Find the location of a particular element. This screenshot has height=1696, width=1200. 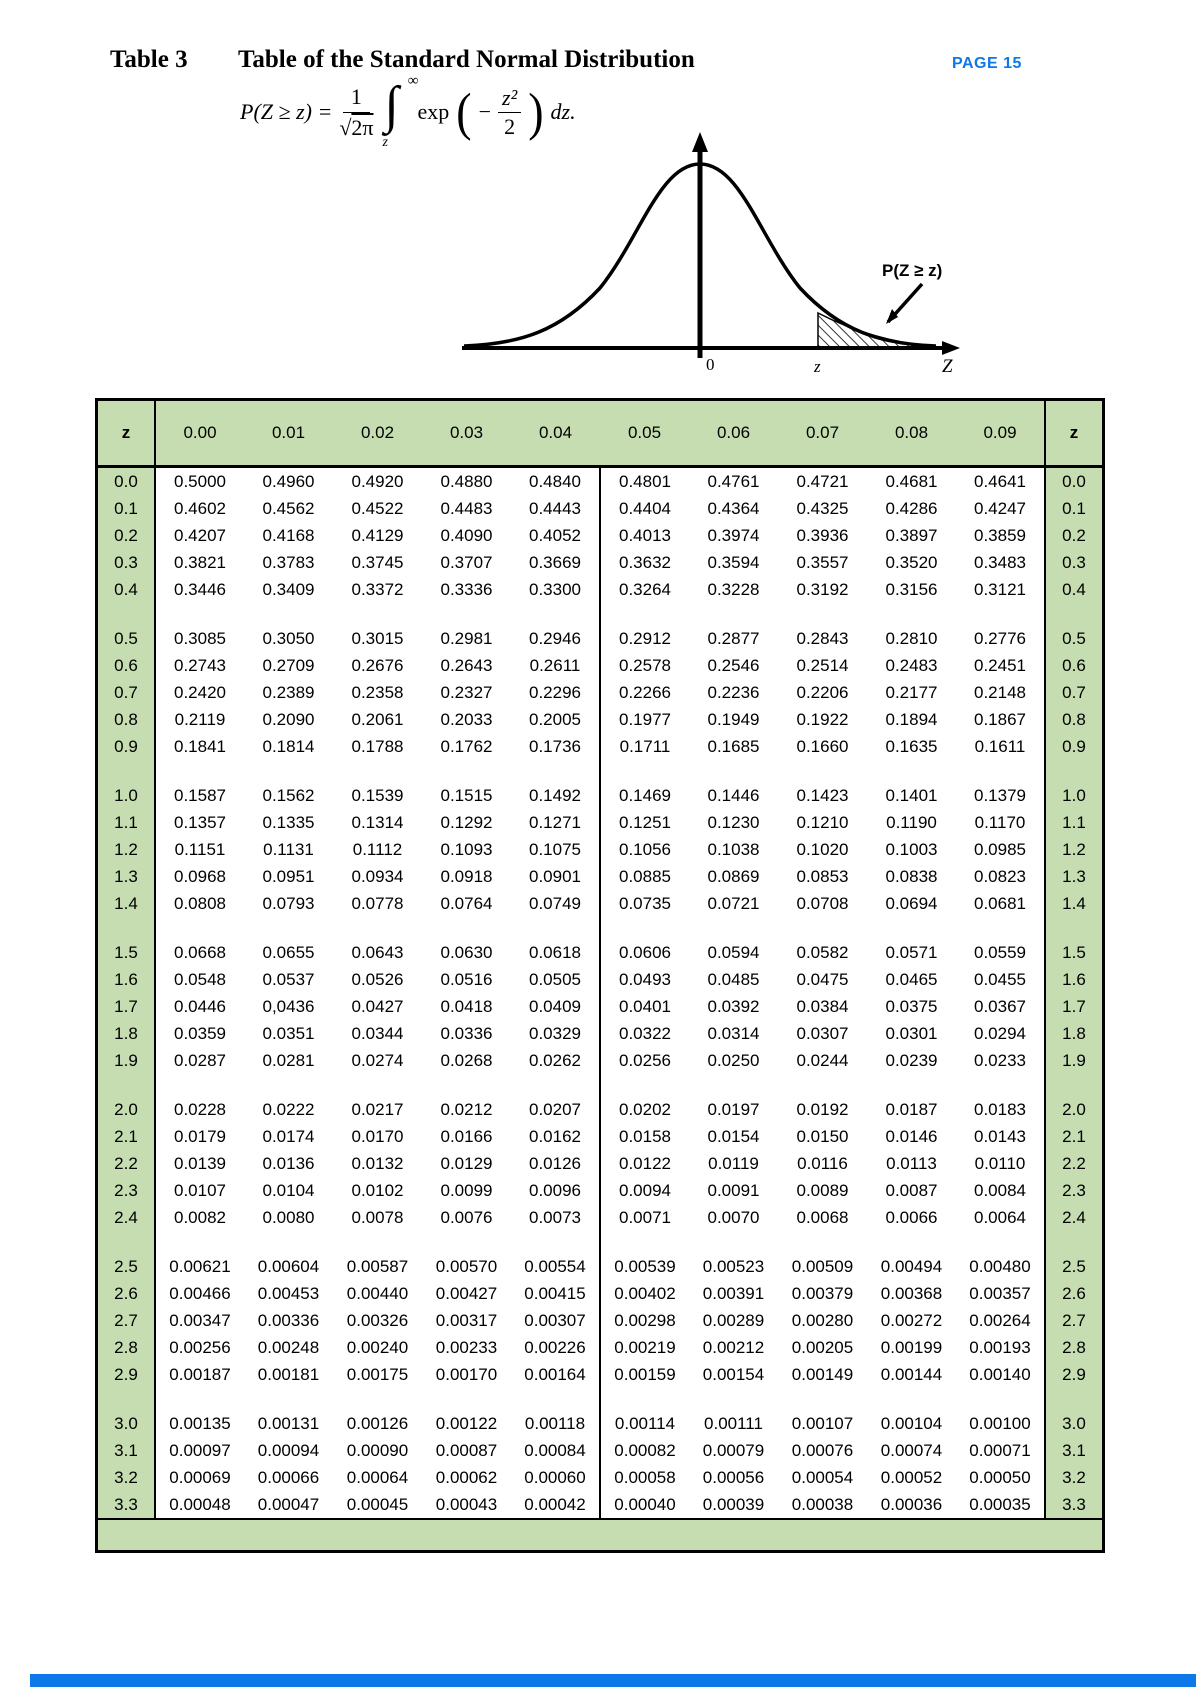

value-cell: 0.1492 is located at coordinates (555, 795).